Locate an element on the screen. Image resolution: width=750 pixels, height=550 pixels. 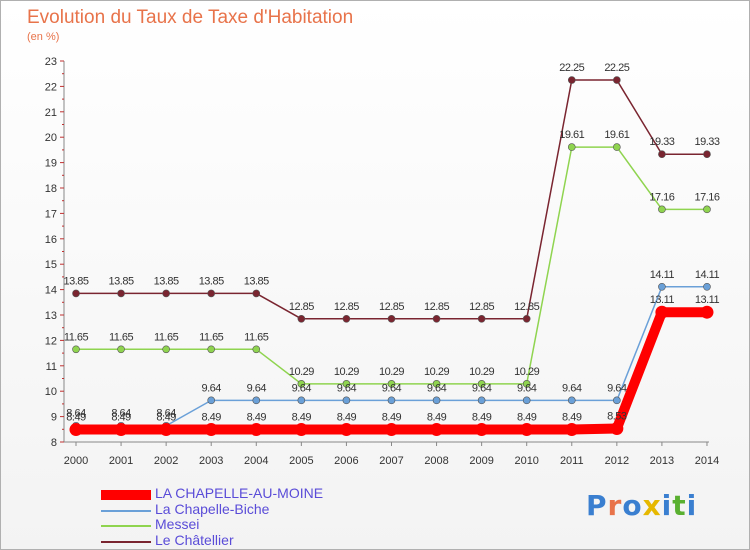
data-label: 22.25 is located at coordinates (616, 68).